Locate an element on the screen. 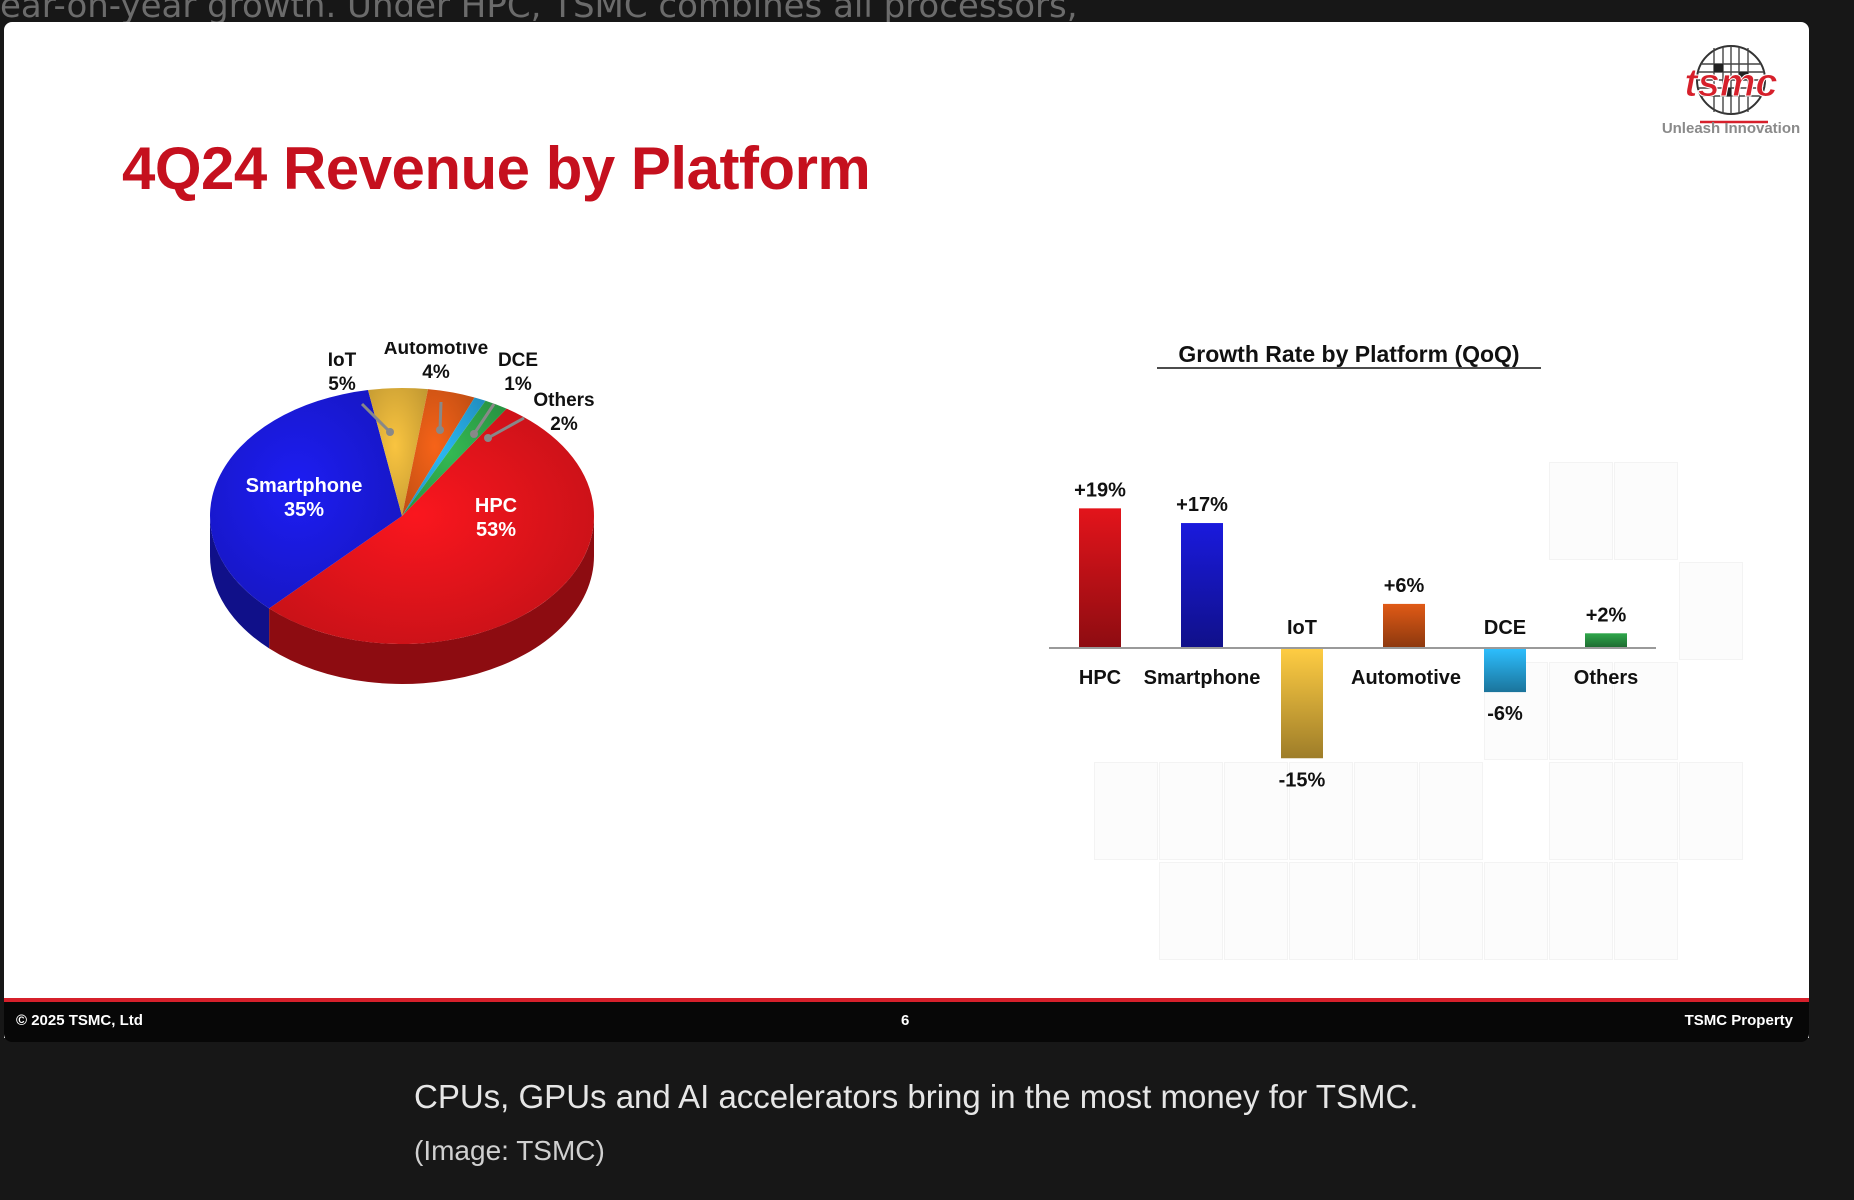  pie-leader-iot is located at coordinates (376, 418).